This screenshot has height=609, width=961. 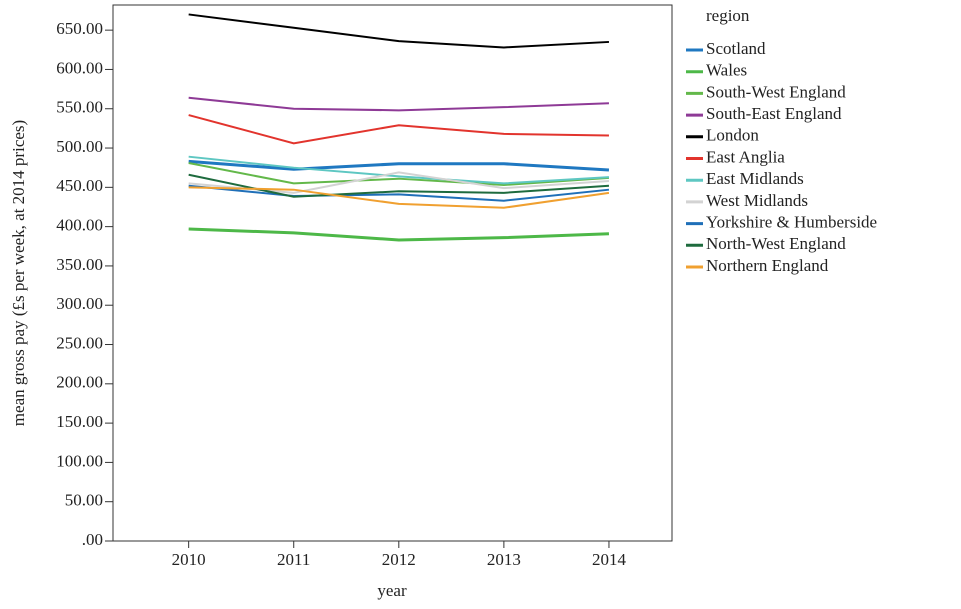 I want to click on x-tick-label: 2010, so click(x=189, y=559).